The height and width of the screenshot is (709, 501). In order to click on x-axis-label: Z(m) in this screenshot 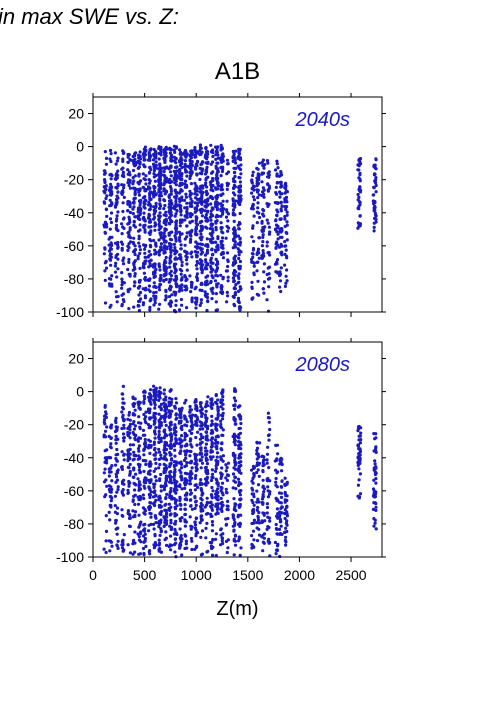, I will do `click(237, 609)`.